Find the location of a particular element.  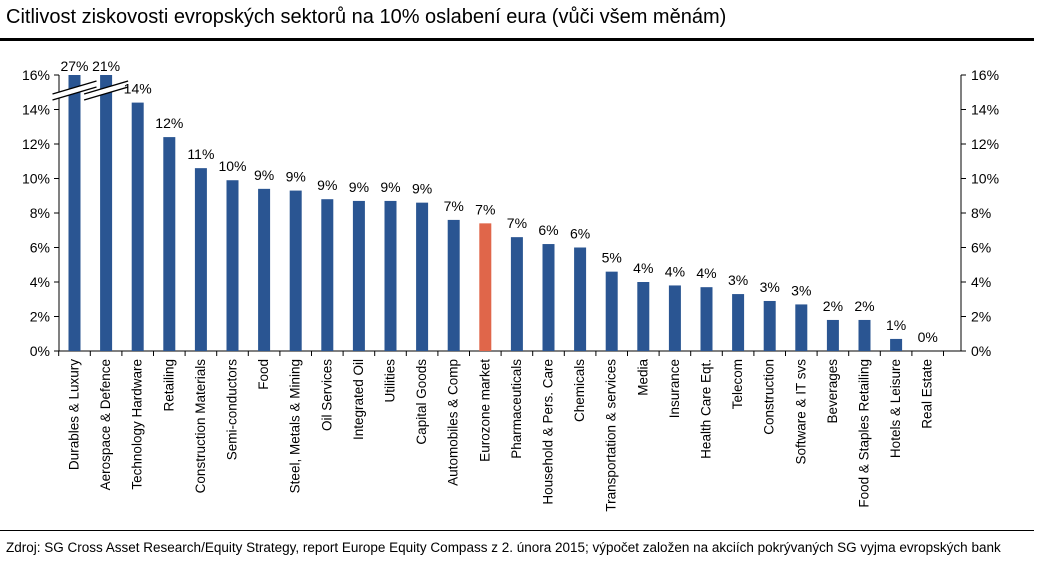

category-label: Food is located at coordinates (263, 374).